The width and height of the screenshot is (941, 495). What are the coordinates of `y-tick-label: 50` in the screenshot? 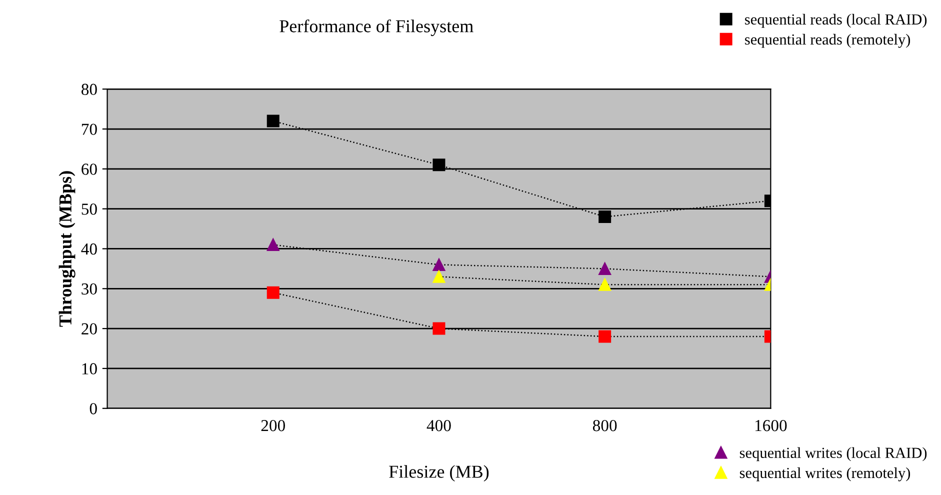 It's located at (89, 209).